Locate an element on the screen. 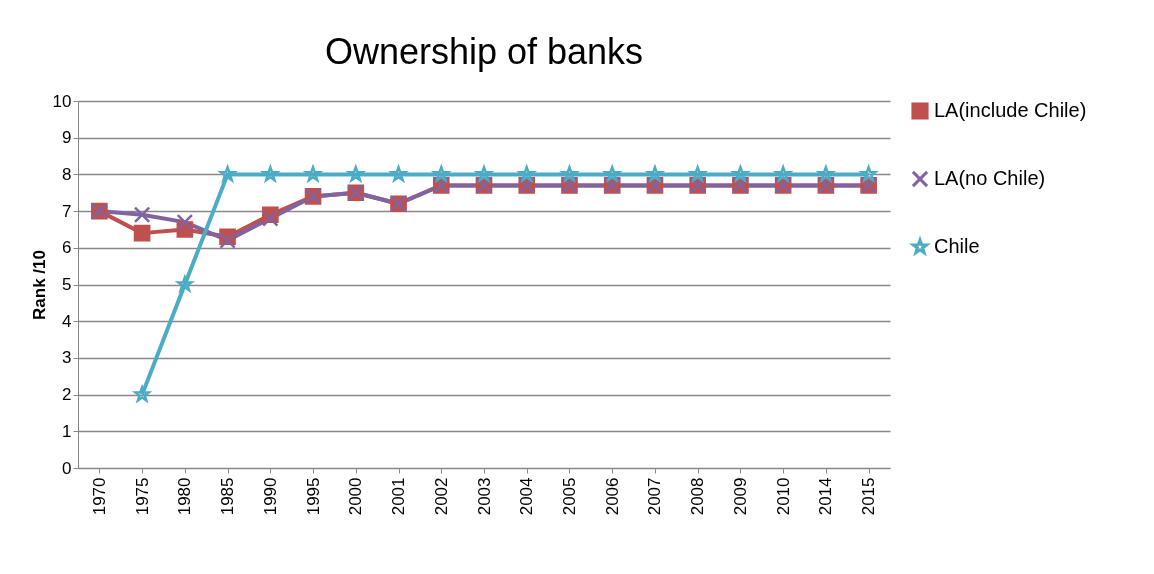 This screenshot has height=574, width=1154. x-tick-label: 1970 is located at coordinates (99, 496).